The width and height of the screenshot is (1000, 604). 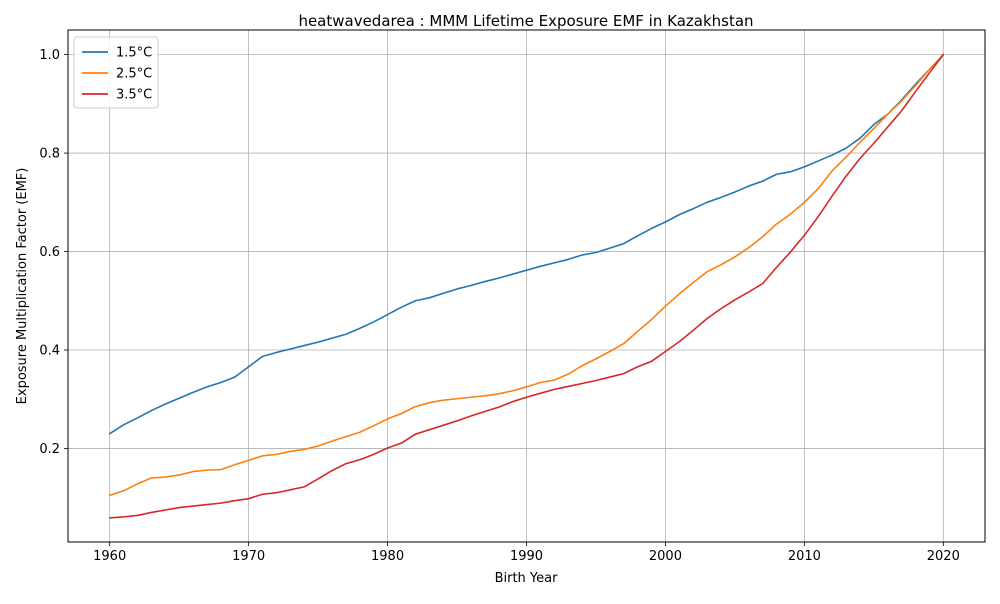 I want to click on x-axis-ticks: 1960 1970 1980 1990 2000 2010 2020, so click(x=526, y=553).